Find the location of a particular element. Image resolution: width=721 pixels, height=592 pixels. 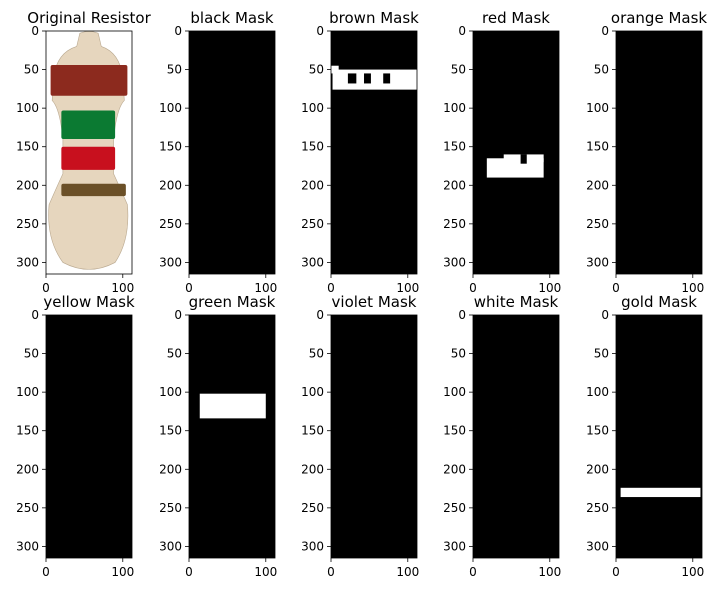

panel-title: yellow Mask is located at coordinates (89, 302).